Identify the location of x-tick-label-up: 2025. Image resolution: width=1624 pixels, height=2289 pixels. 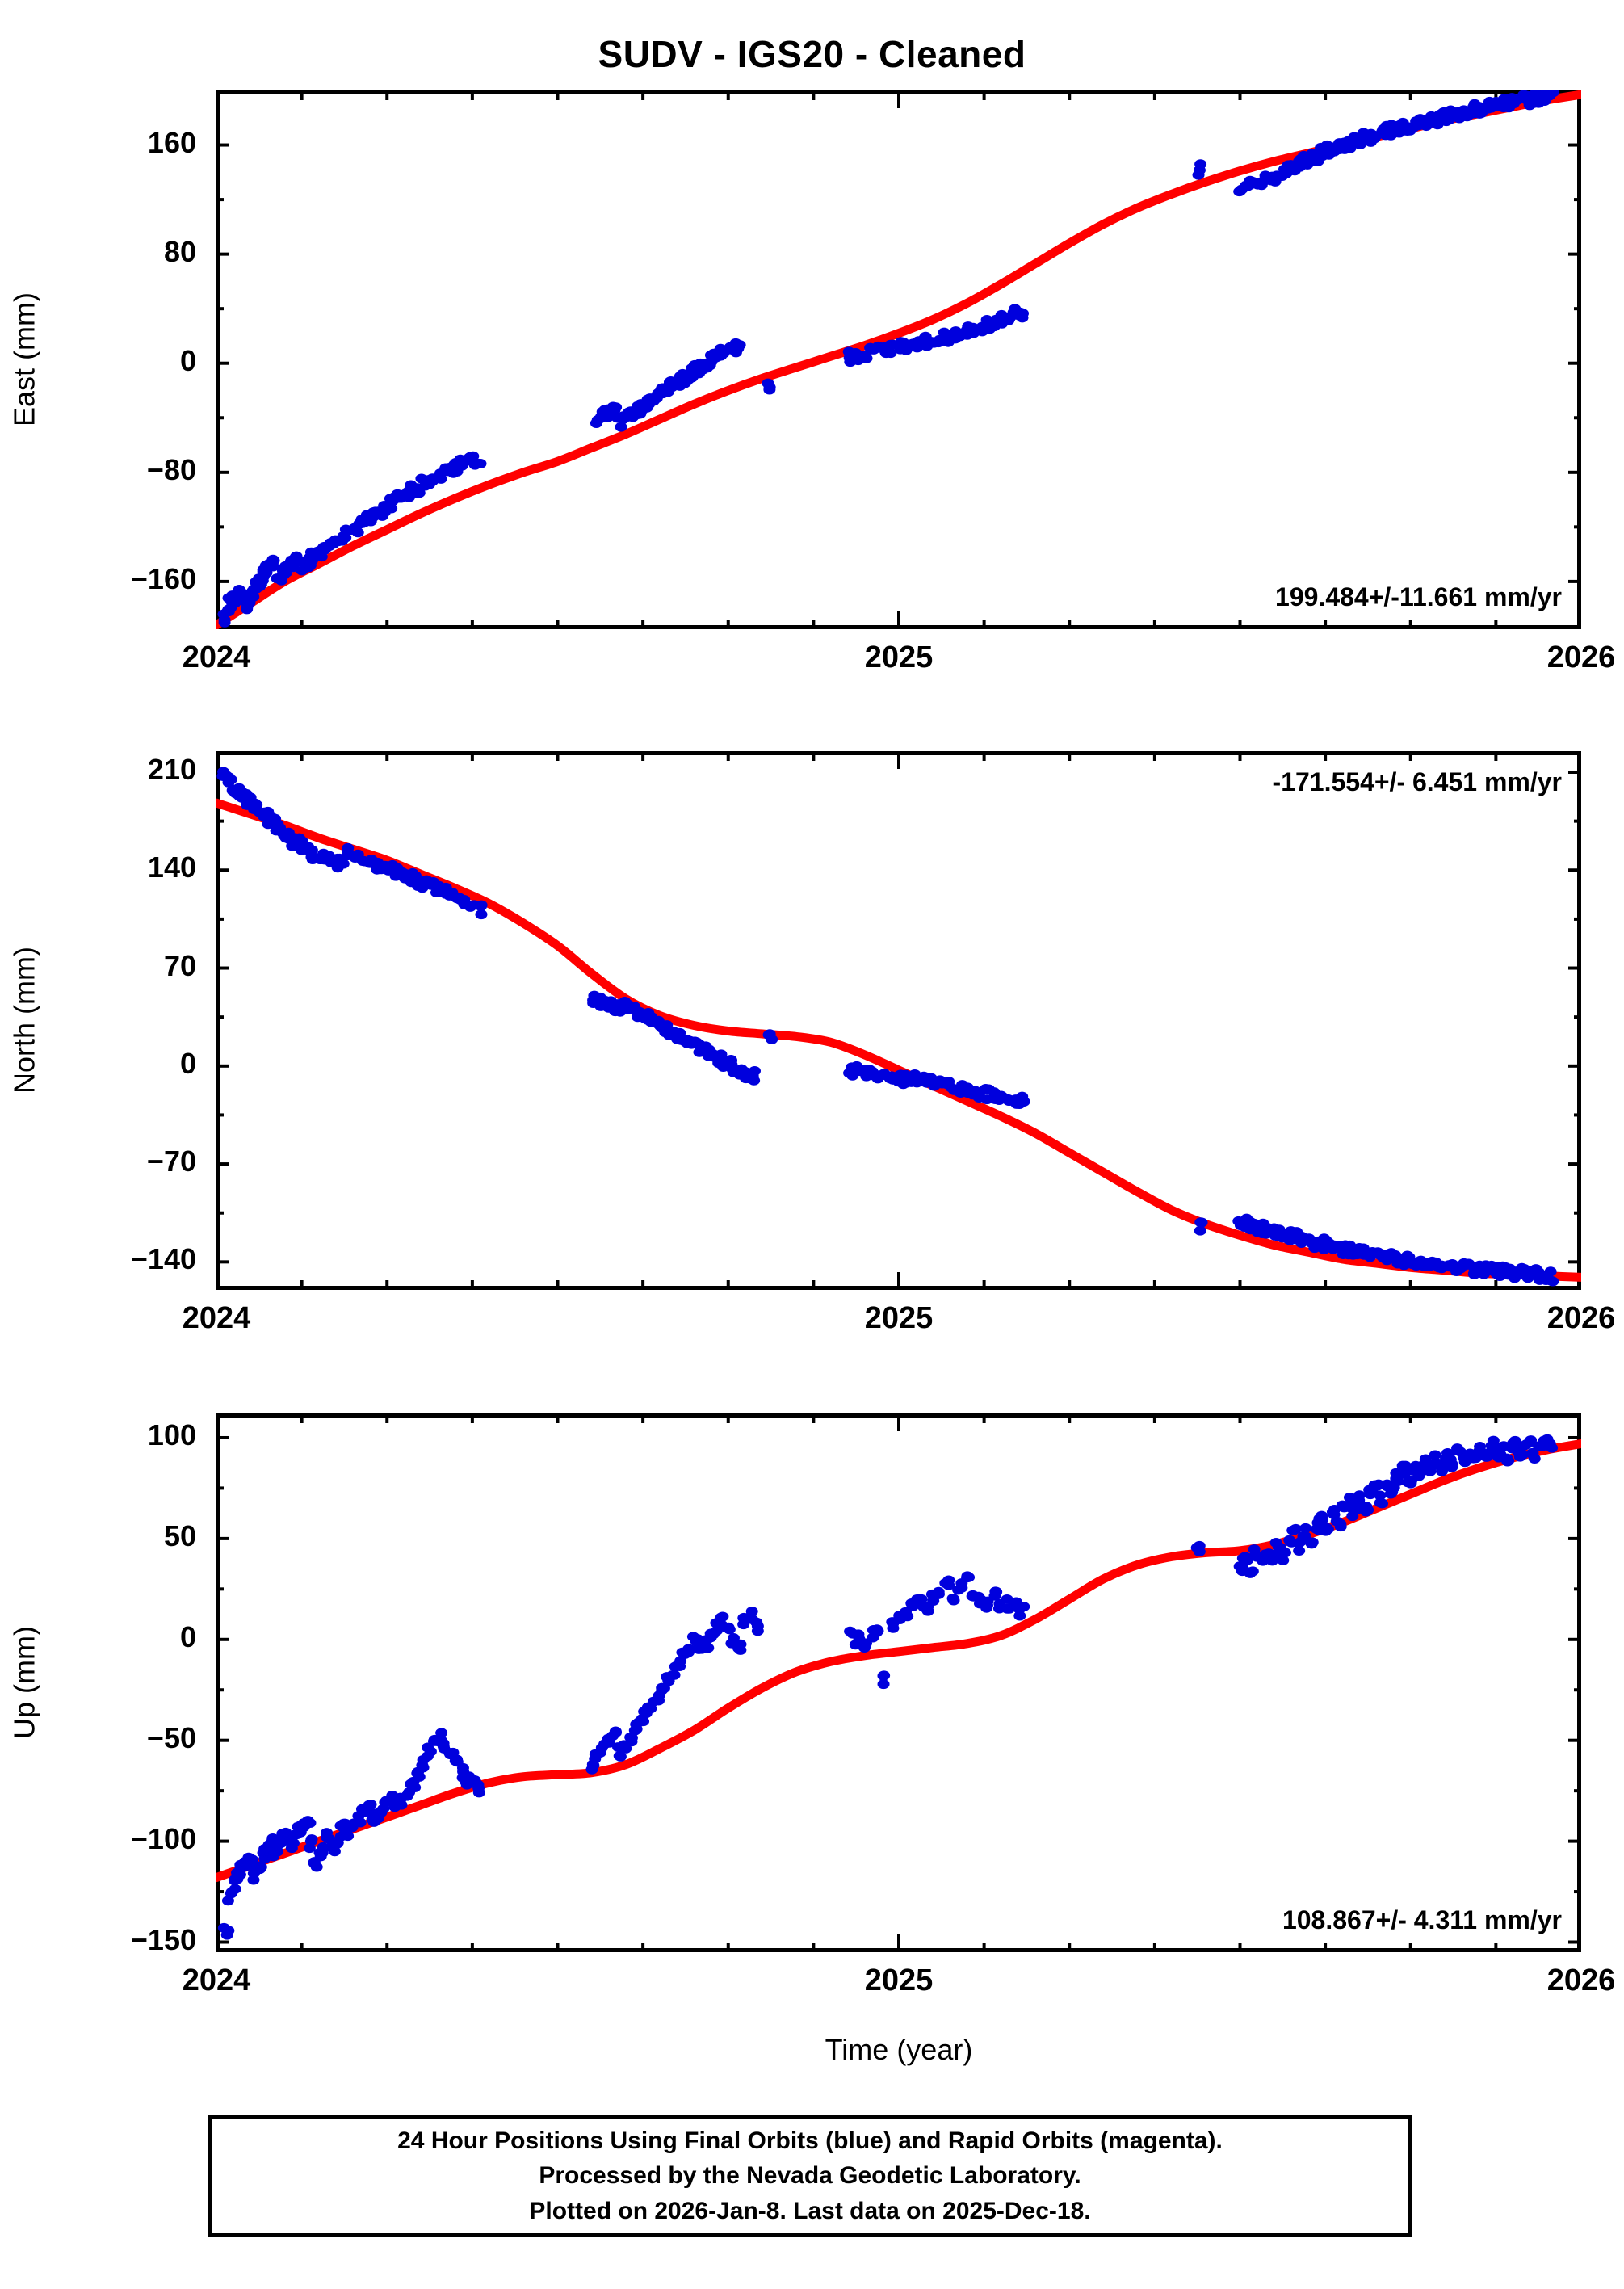
(899, 1981).